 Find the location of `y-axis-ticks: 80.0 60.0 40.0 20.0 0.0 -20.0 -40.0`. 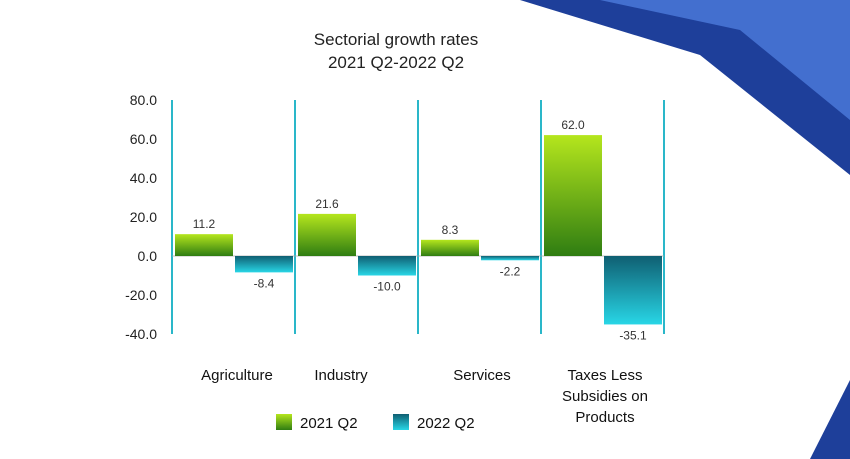

y-axis-ticks: 80.0 60.0 40.0 20.0 0.0 -20.0 -40.0 is located at coordinates (141, 217).